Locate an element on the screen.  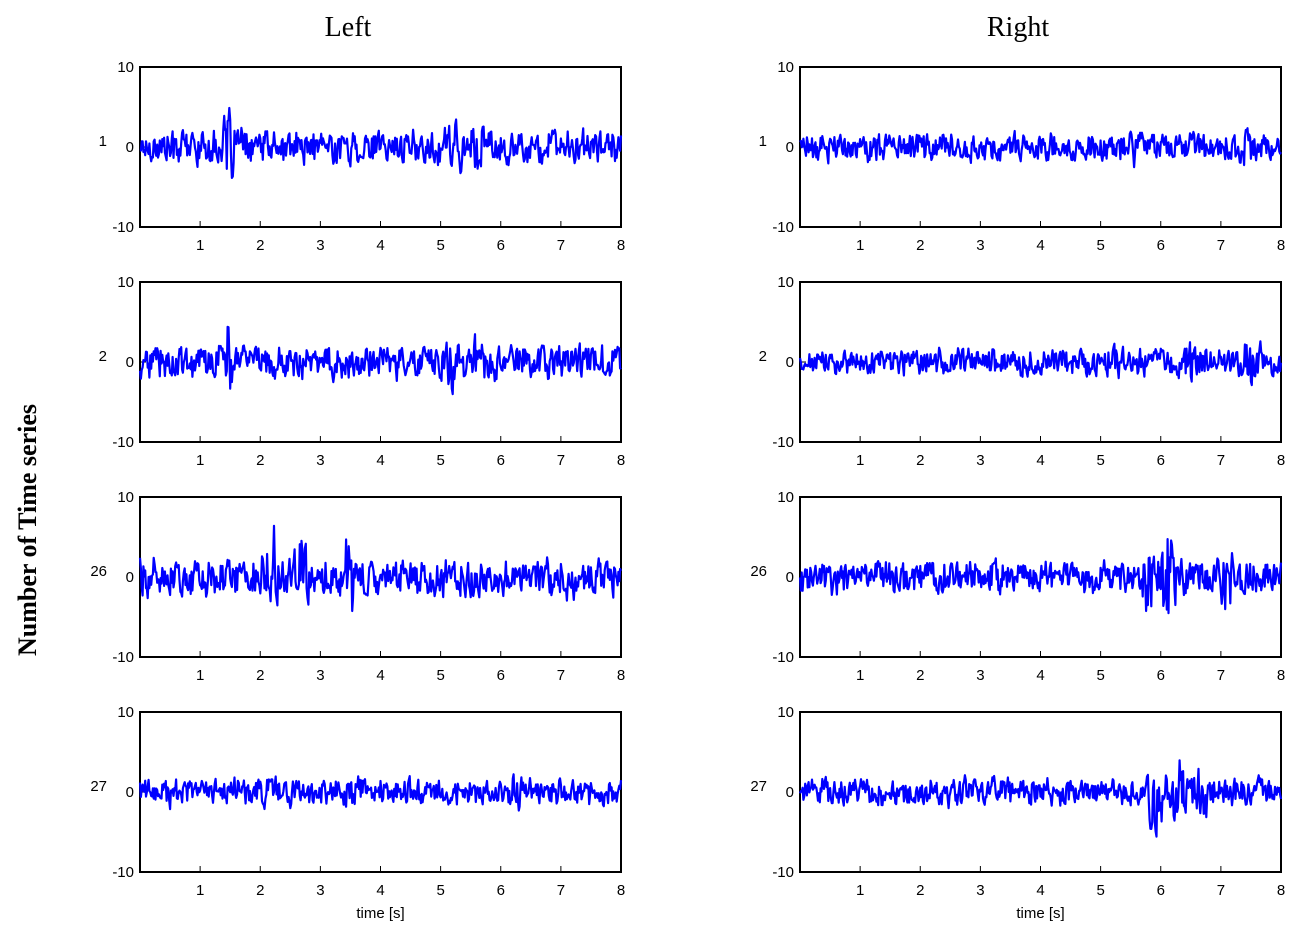
panel-right-2: -10 0 10 1 2 3 4 5 6 7 8 2 is located at coordinates (1022, 371).